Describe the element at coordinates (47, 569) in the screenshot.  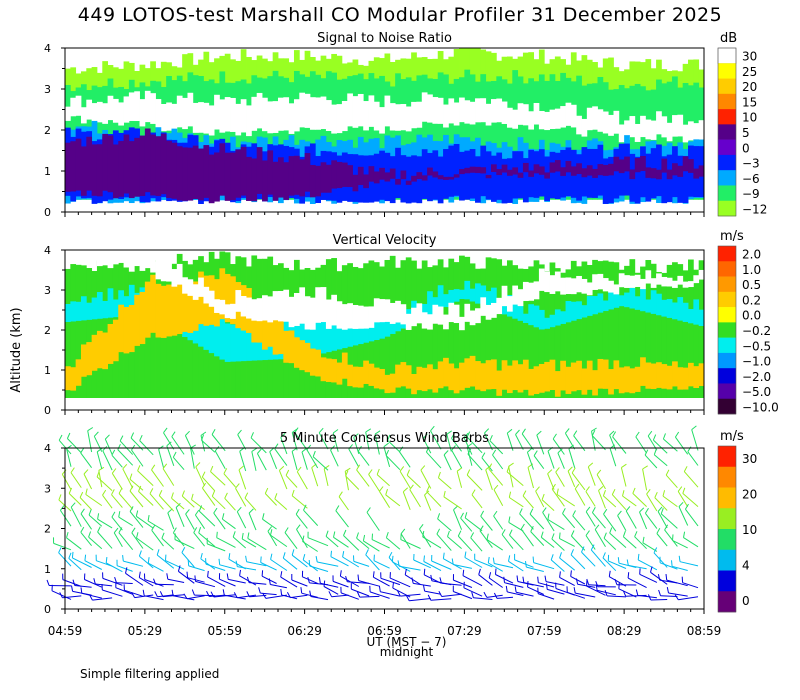
I see `y-tick-label: 1` at that location.